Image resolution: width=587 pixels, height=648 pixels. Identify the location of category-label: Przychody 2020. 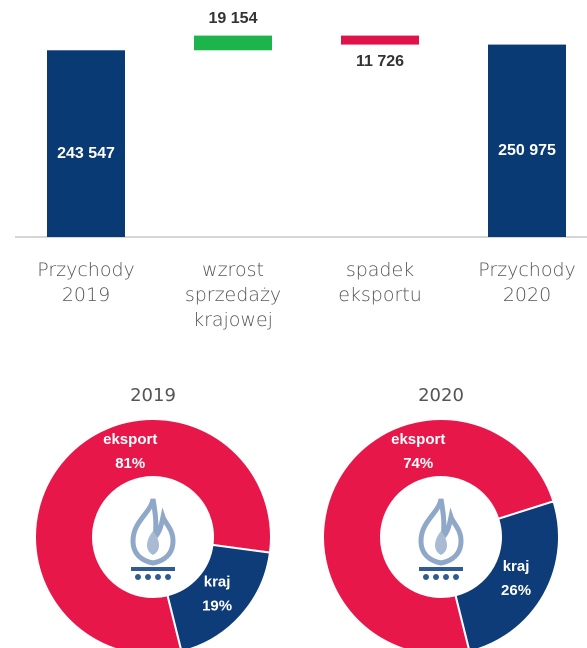
(527, 282).